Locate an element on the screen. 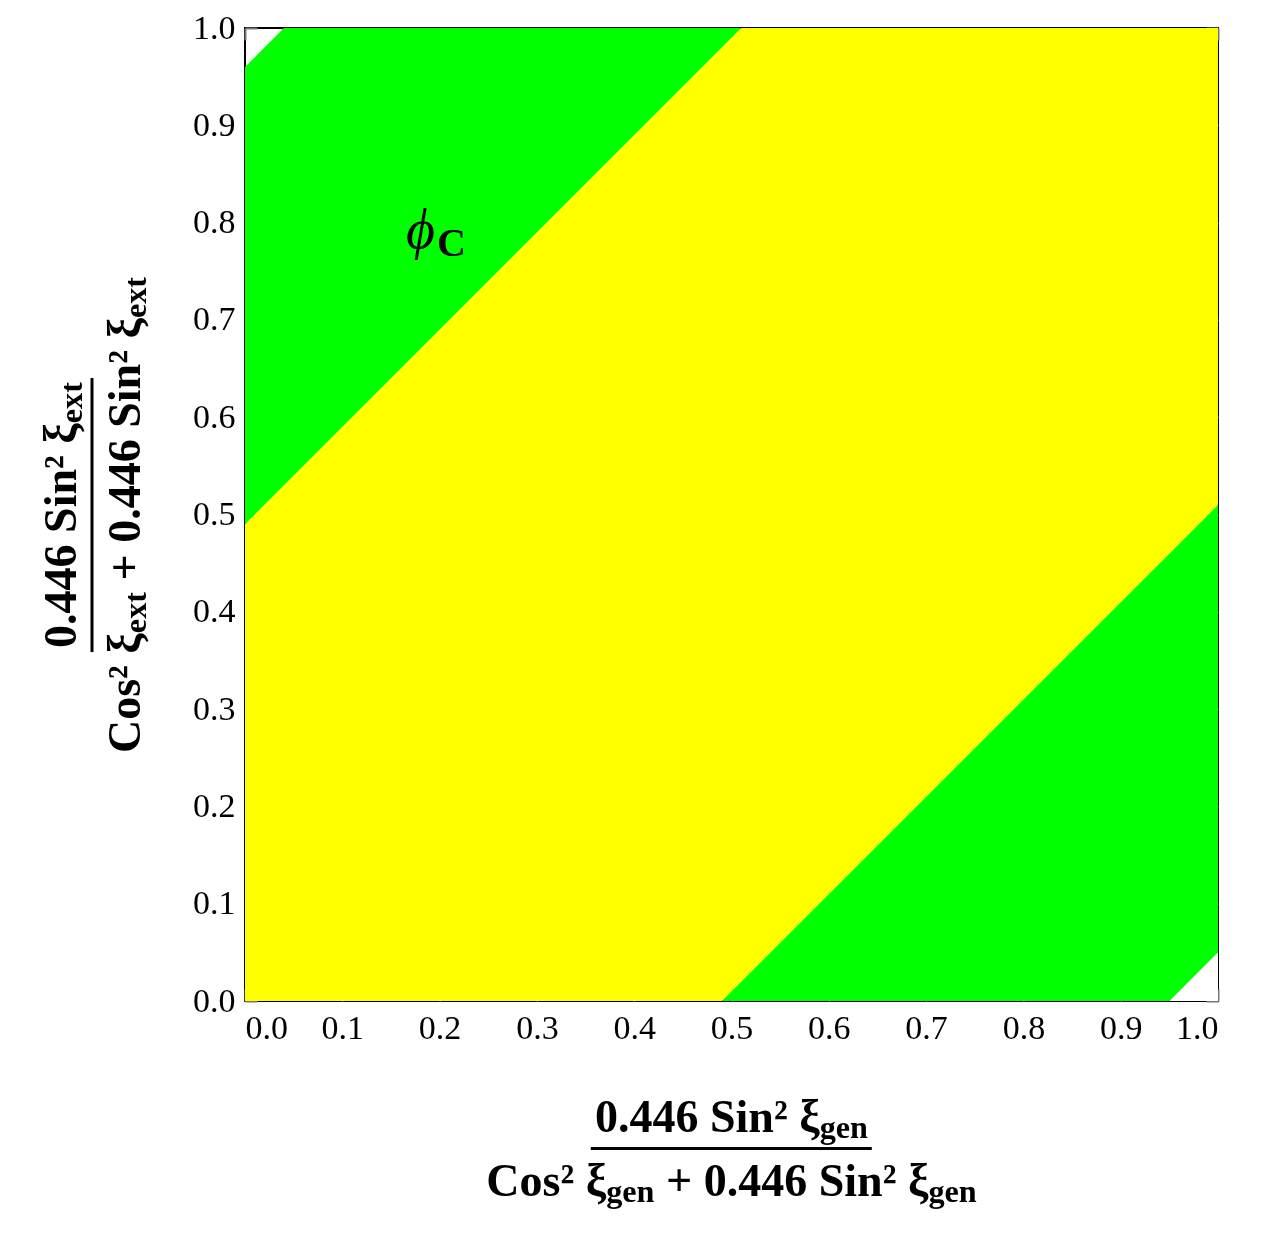 The height and width of the screenshot is (1244, 1261). text: 0.446 Sin² ξ$_{gen}$ Cos² ξ$_{gen}$ + 0.446 Sin² ξ$_{gen}$ is located at coordinates (731, 1150).